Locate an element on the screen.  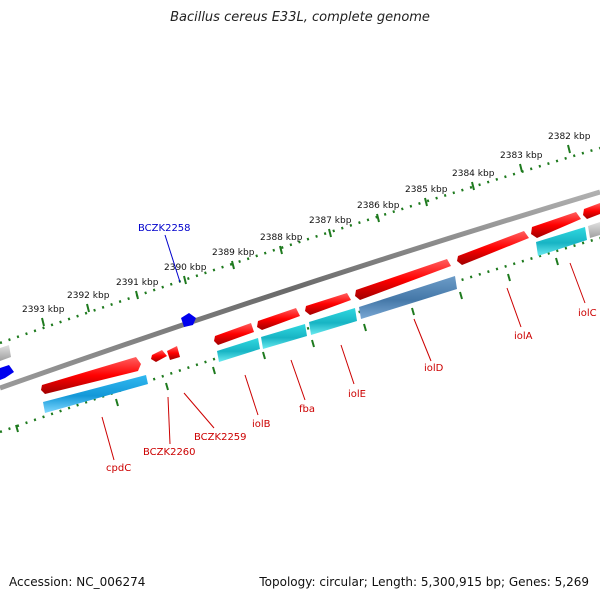
kbp-tick-label: 2393 kbp is located at coordinates (43, 310).